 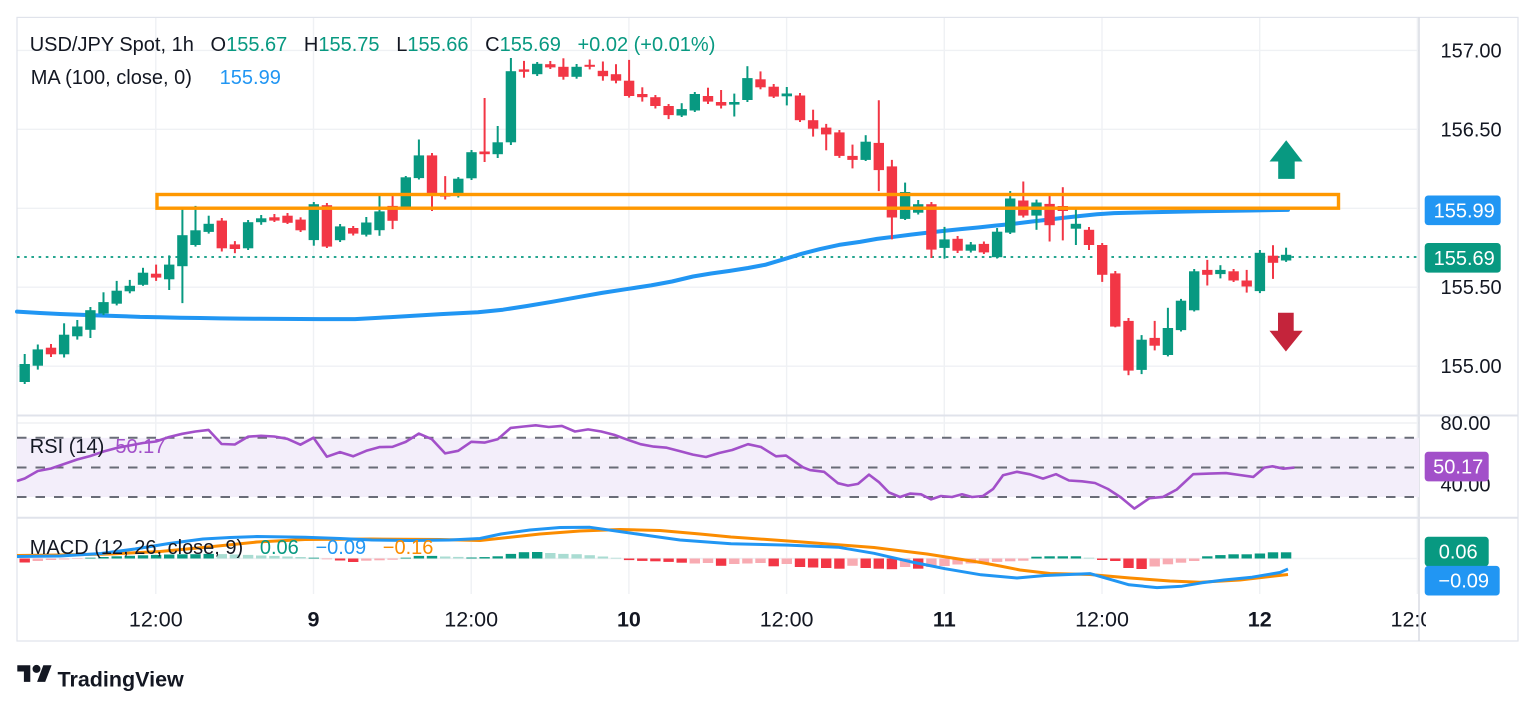 What do you see at coordinates (629, 620) in the screenshot?
I see `svg-text: 10` at bounding box center [629, 620].